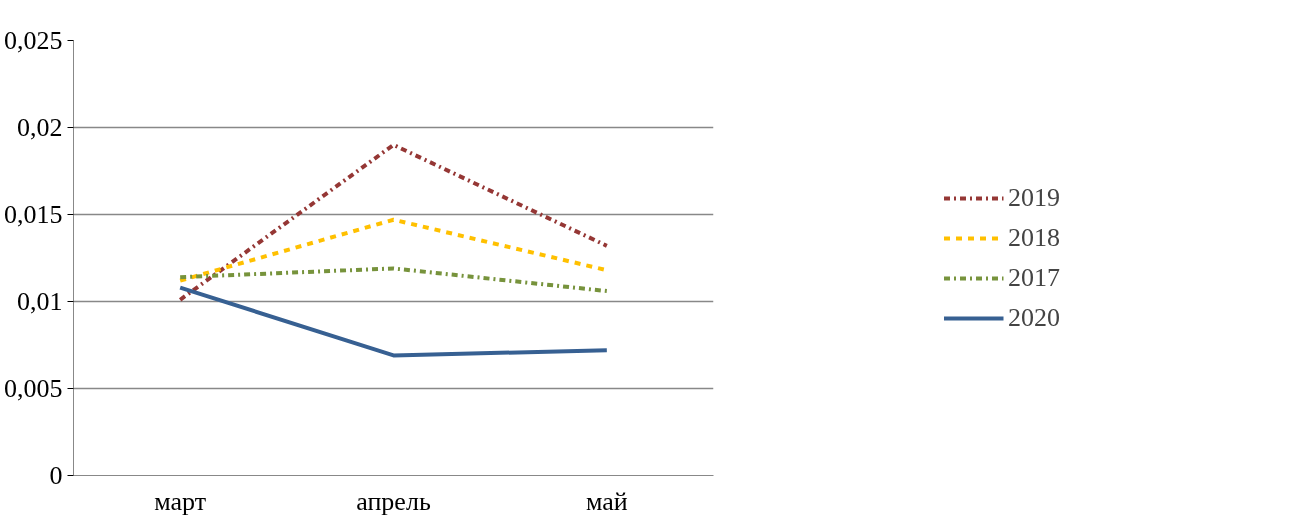  What do you see at coordinates (1034, 317) in the screenshot?
I see `legend-label: 2020` at bounding box center [1034, 317].